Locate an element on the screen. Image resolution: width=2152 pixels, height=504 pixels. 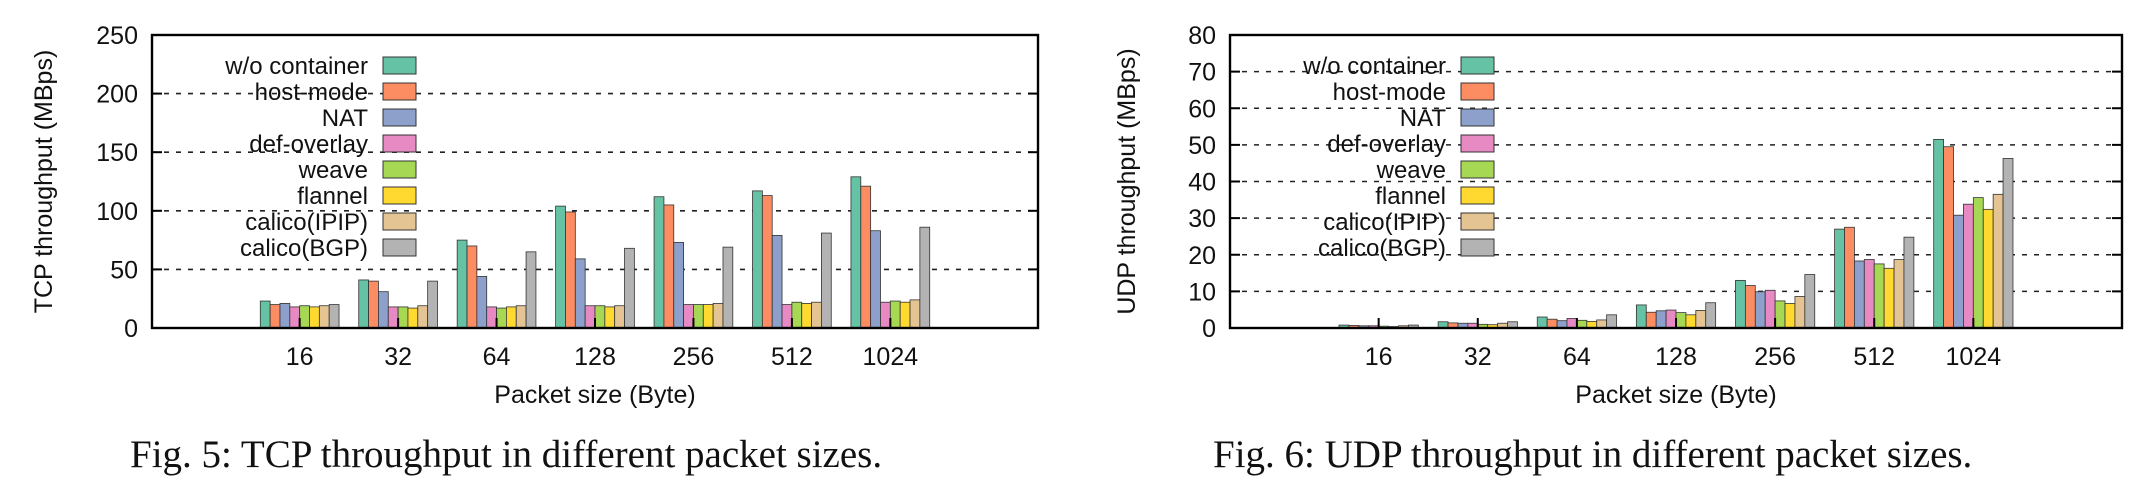
y-tick-label: 60 is located at coordinates (1202, 109).